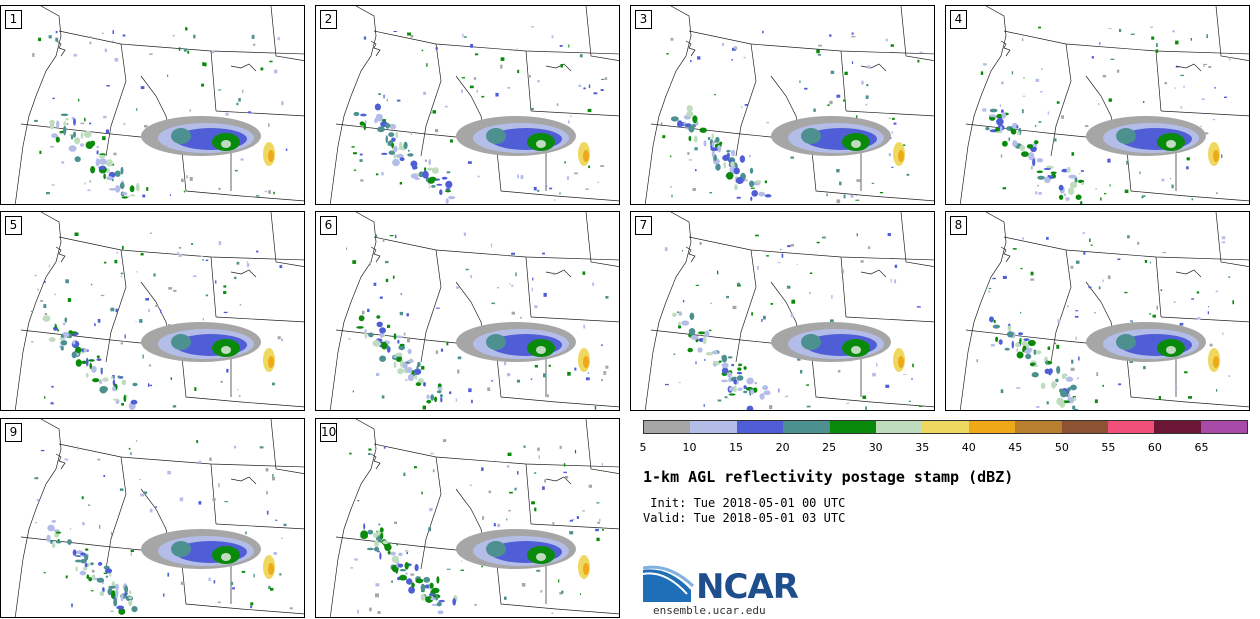 The width and height of the screenshot is (1260, 619). What do you see at coordinates (958, 225) in the screenshot?
I see `panel-number-label: 8` at bounding box center [958, 225].